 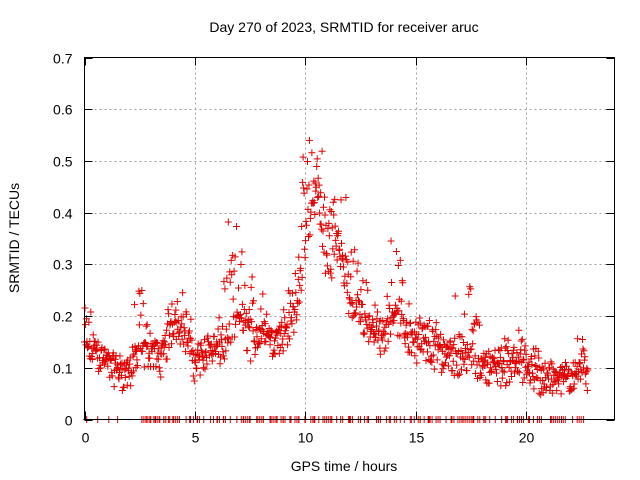 What do you see at coordinates (63, 162) in the screenshot?
I see `y-tick-label: 0.5` at bounding box center [63, 162].